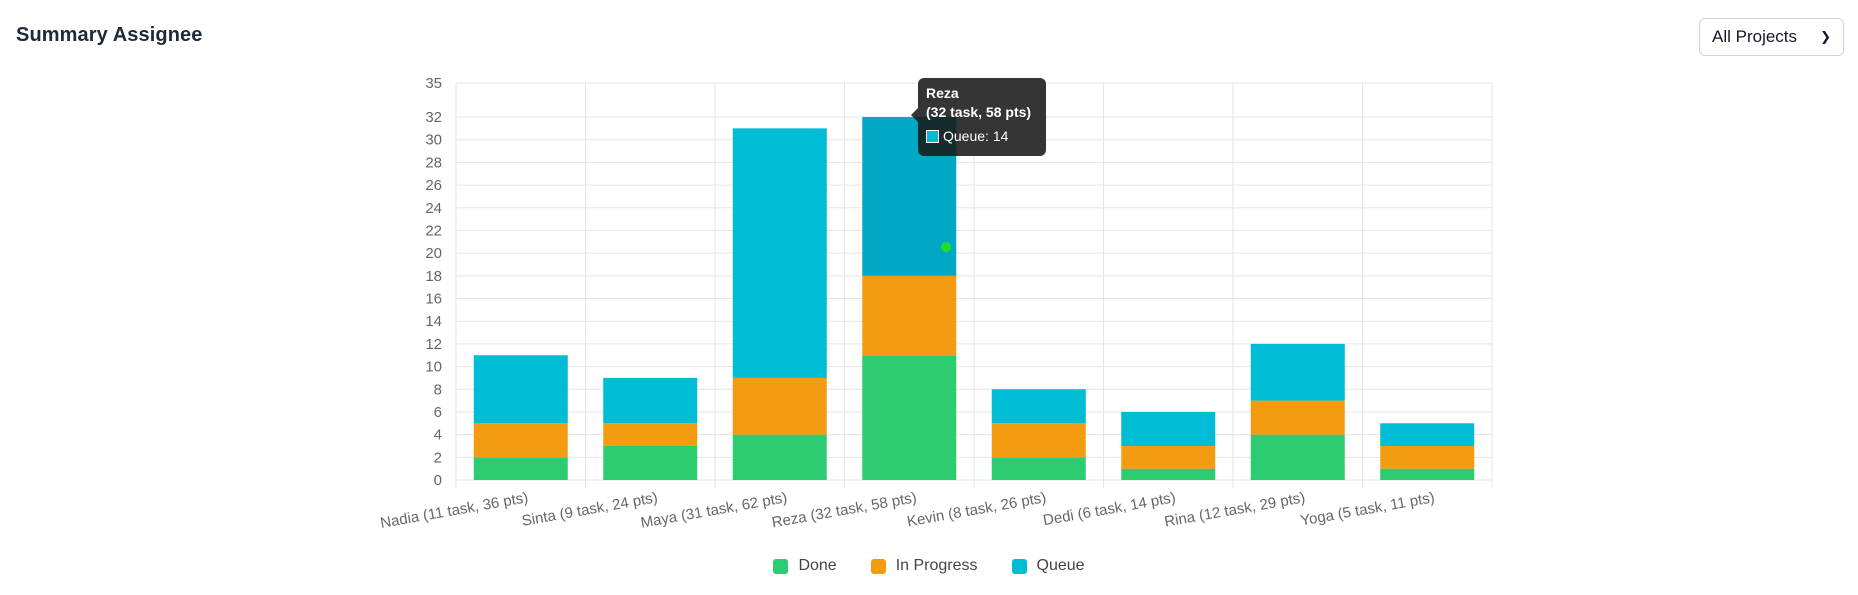 This screenshot has height=595, width=1858. Describe the element at coordinates (817, 565) in the screenshot. I see `legend-label: Done` at that location.